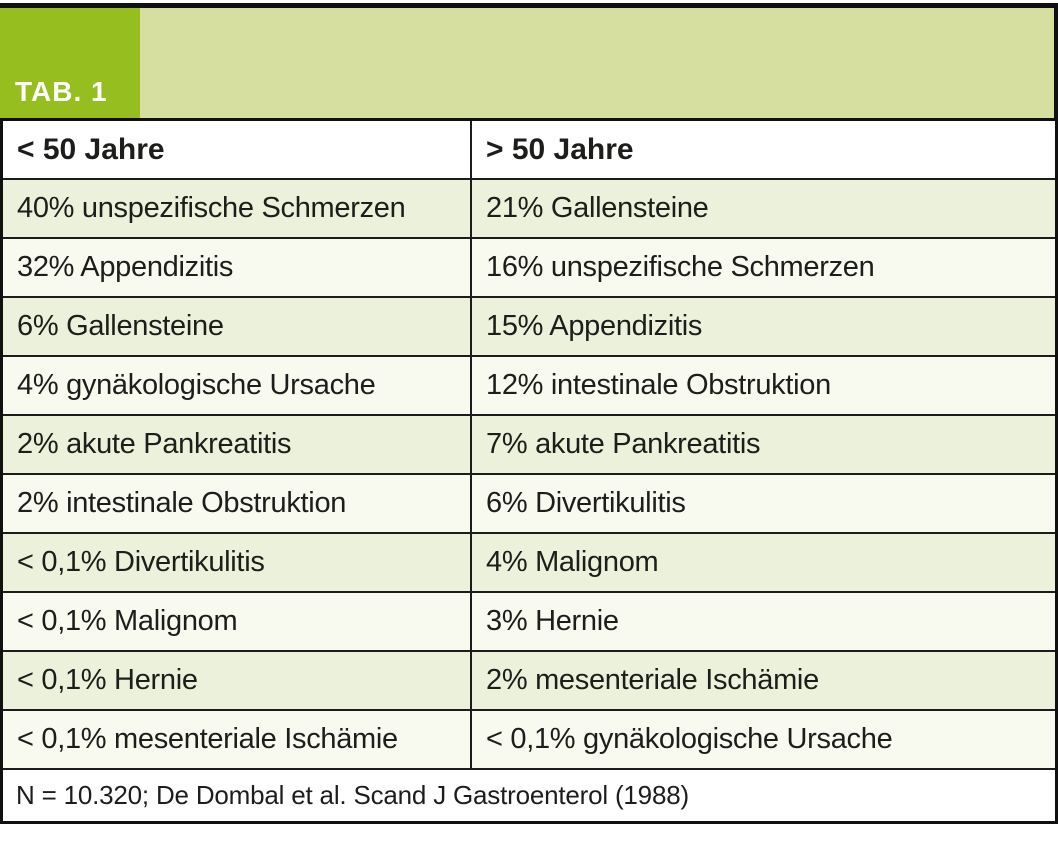 The width and height of the screenshot is (1058, 842). I want to click on table-row: < 0,1% Malignom 3% Hernie, so click(529, 620).